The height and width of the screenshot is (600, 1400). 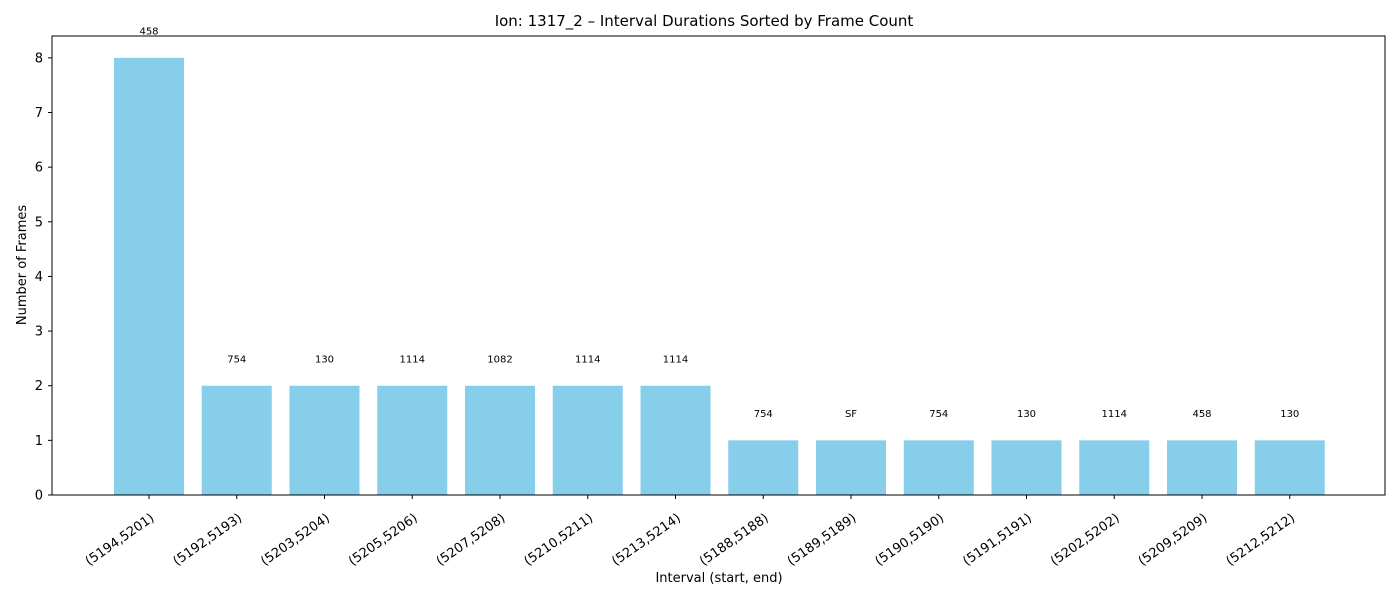 What do you see at coordinates (39, 113) in the screenshot?
I see `y-tick-label: 7` at bounding box center [39, 113].